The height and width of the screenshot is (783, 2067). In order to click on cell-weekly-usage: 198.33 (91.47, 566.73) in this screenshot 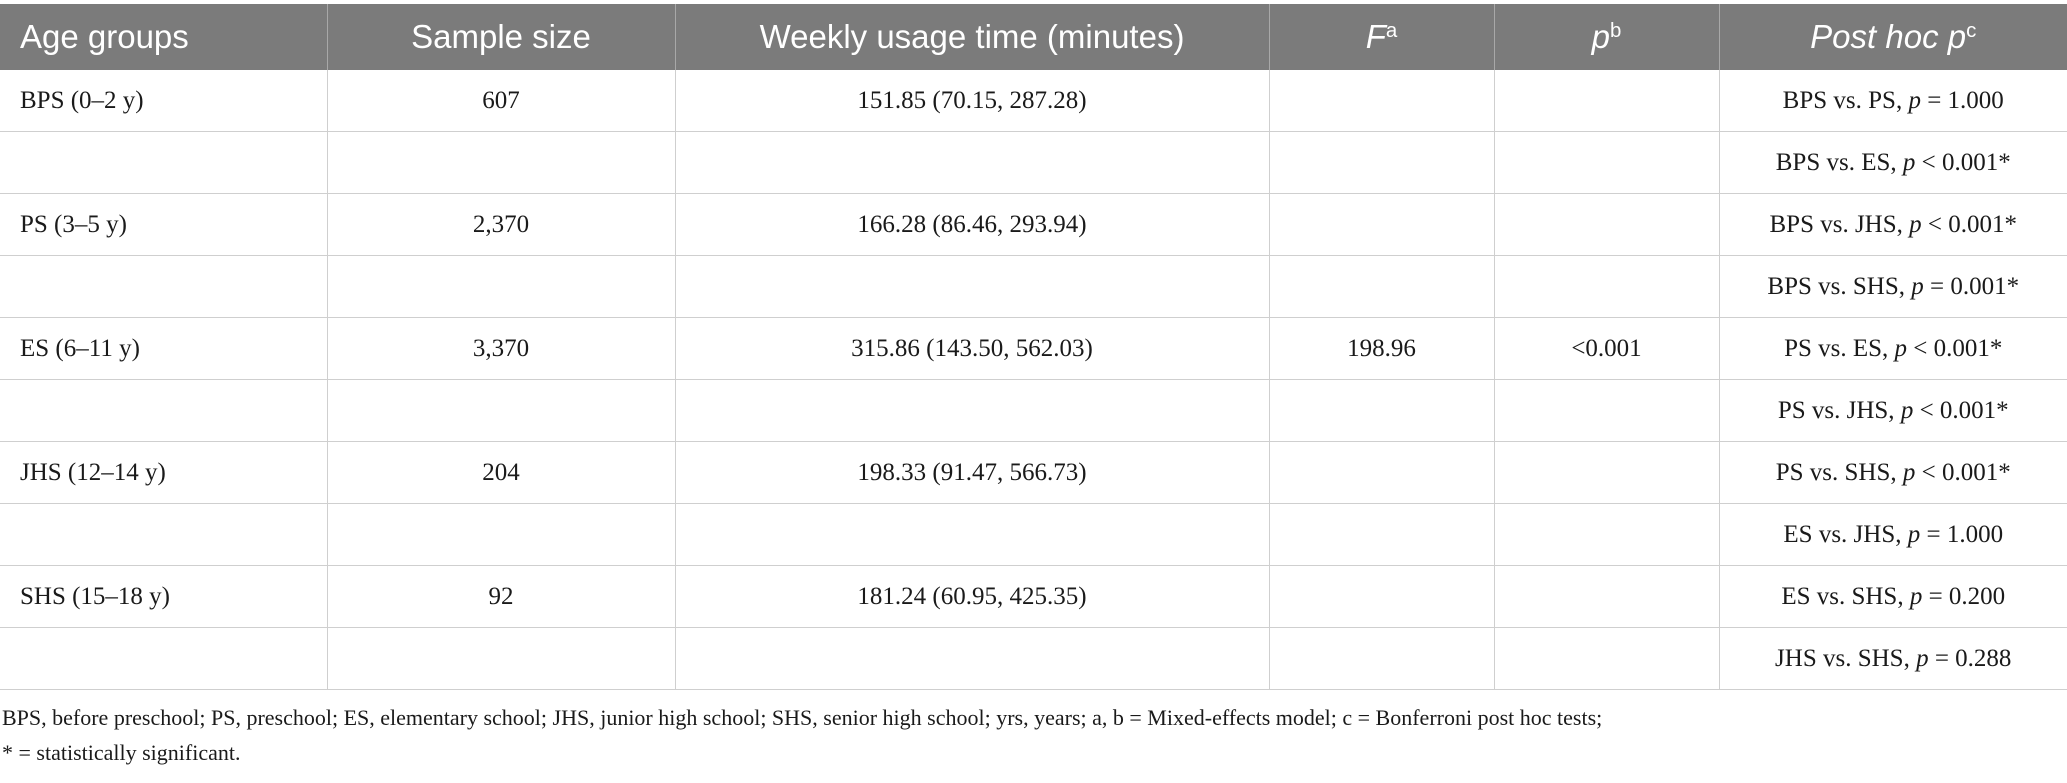, I will do `click(972, 472)`.